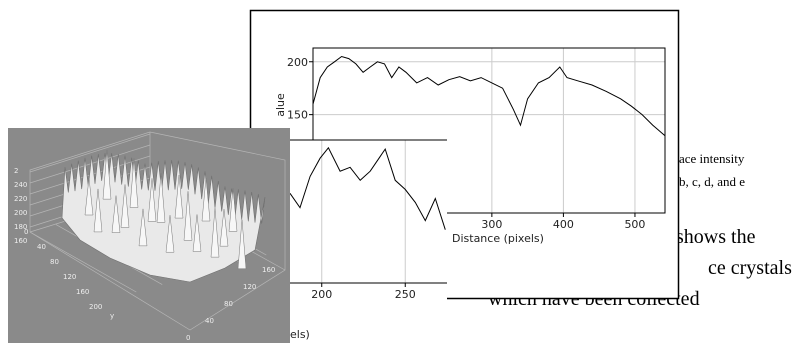 The height and width of the screenshot is (347, 801). What do you see at coordinates (712, 181) in the screenshot?
I see `body-text: b, c, d, and e` at bounding box center [712, 181].